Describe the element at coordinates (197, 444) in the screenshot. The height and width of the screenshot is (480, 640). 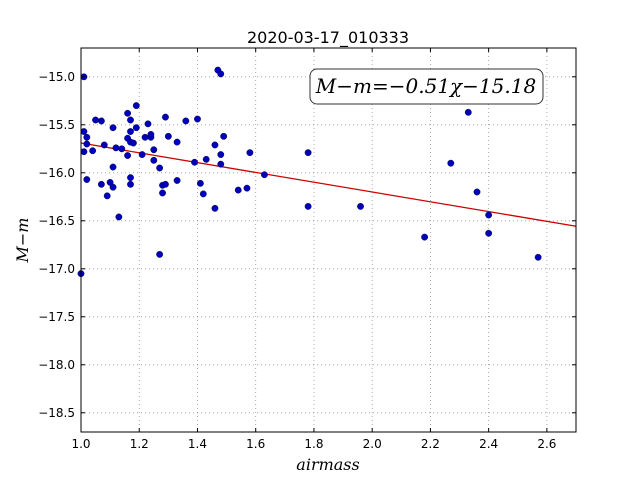
I see `x-tick-label: 1.4` at that location.